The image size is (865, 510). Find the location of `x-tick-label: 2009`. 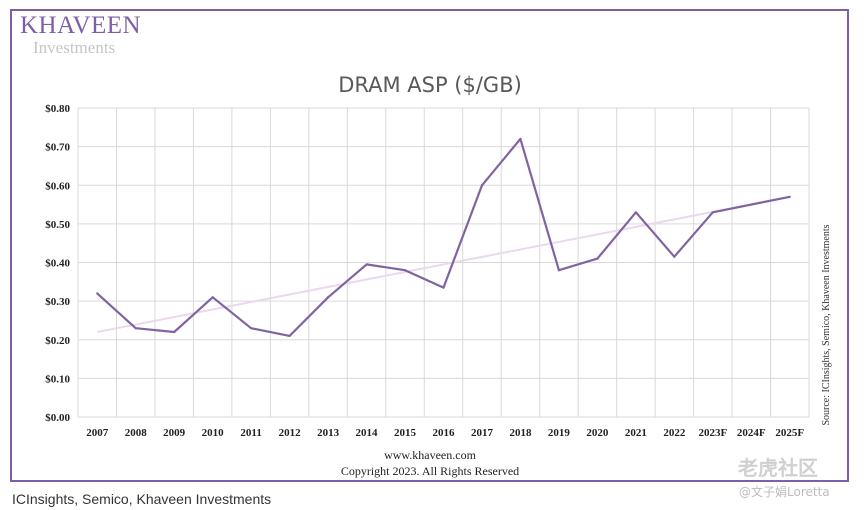

x-tick-label: 2009 is located at coordinates (174, 433).